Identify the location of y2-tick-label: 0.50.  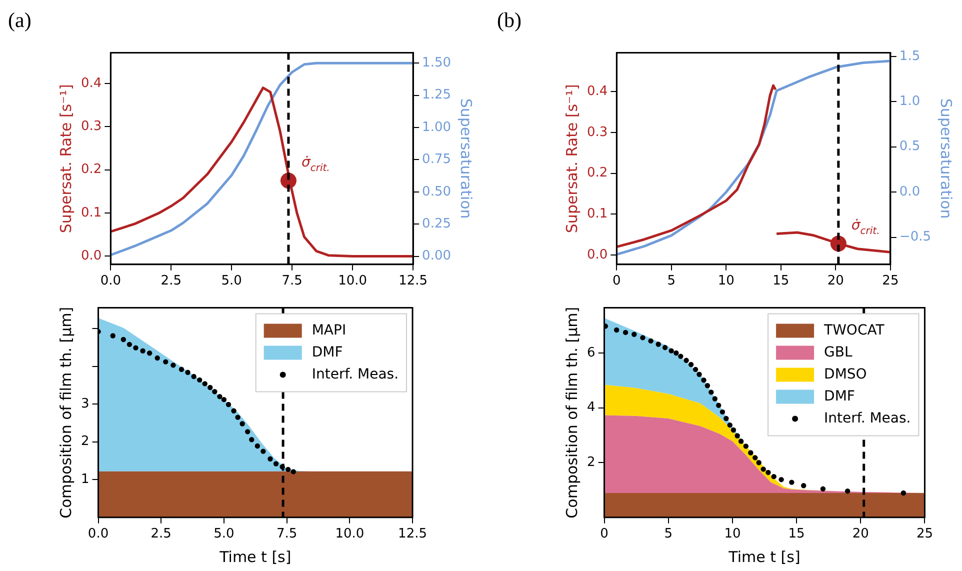
(437, 192).